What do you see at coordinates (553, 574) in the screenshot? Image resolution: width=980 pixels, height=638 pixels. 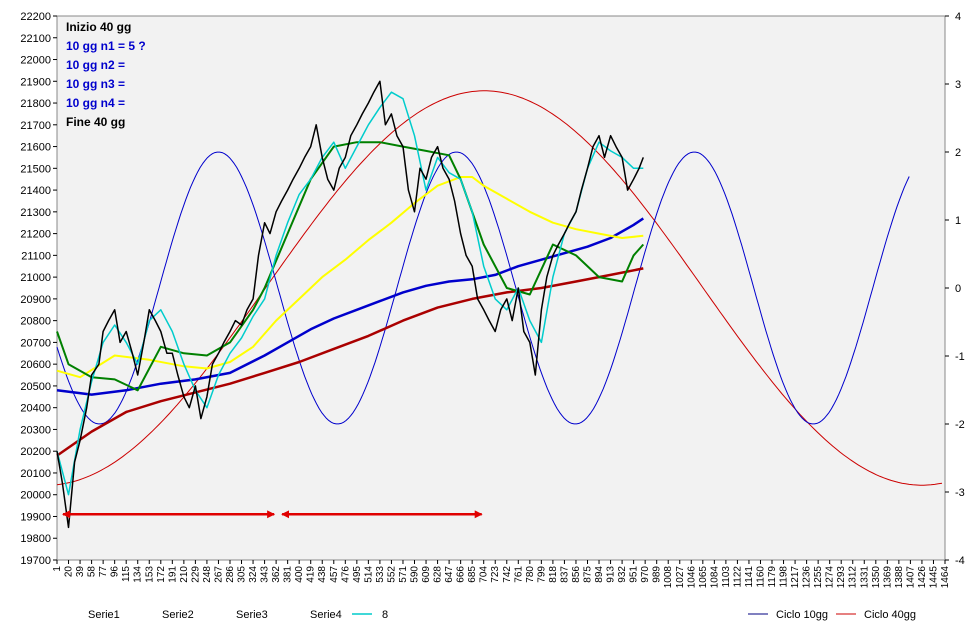 I see `x-tick-label: 818` at bounding box center [553, 574].